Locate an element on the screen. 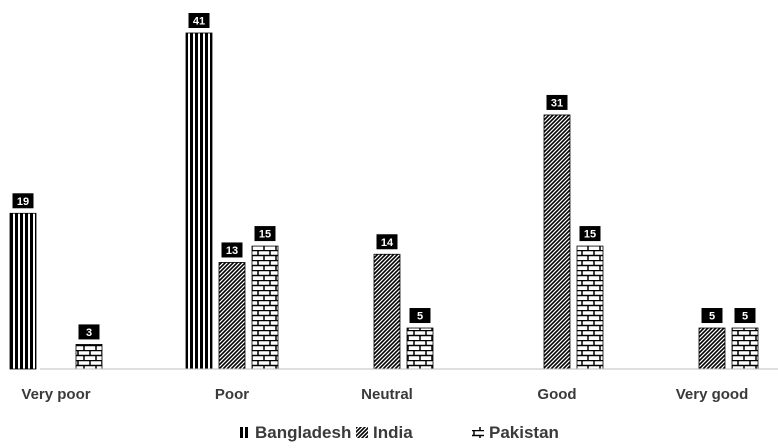  data-label-value: 41 is located at coordinates (199, 22).